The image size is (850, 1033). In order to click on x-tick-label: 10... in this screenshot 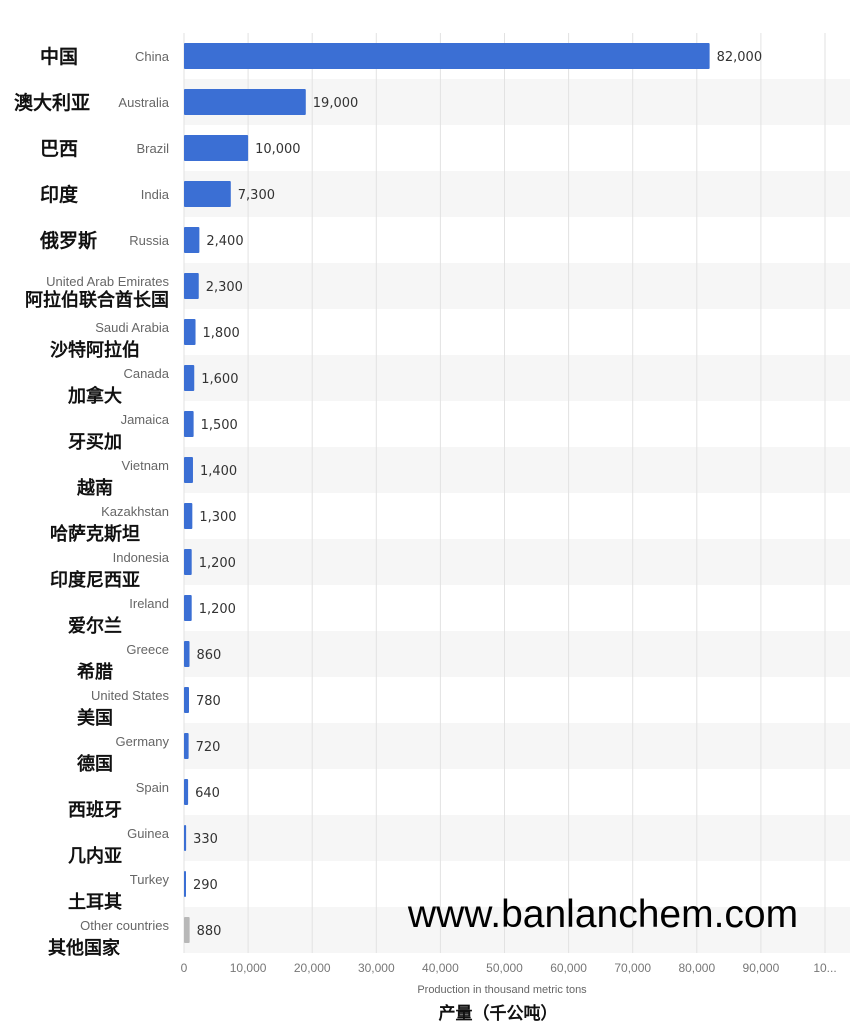, I will do `click(824, 968)`.